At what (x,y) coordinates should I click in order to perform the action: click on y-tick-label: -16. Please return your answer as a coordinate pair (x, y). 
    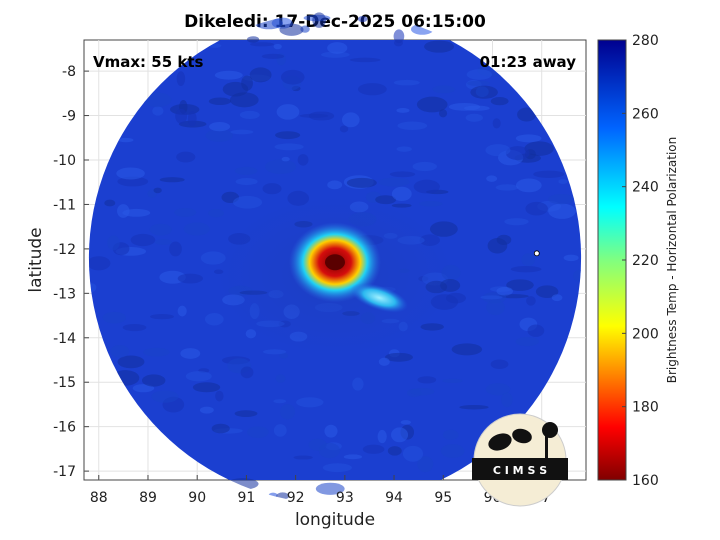
    Looking at the image, I should click on (64, 428).